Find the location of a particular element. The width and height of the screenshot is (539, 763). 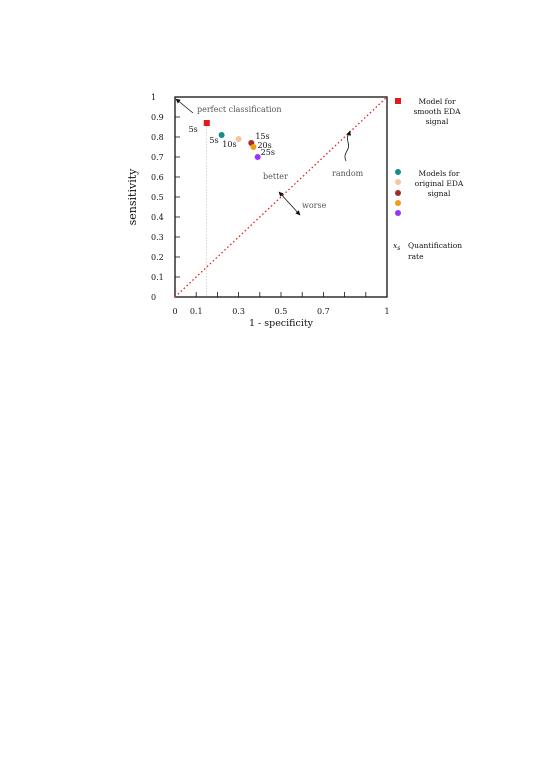

legend-smooth-marker is located at coordinates (398, 101).